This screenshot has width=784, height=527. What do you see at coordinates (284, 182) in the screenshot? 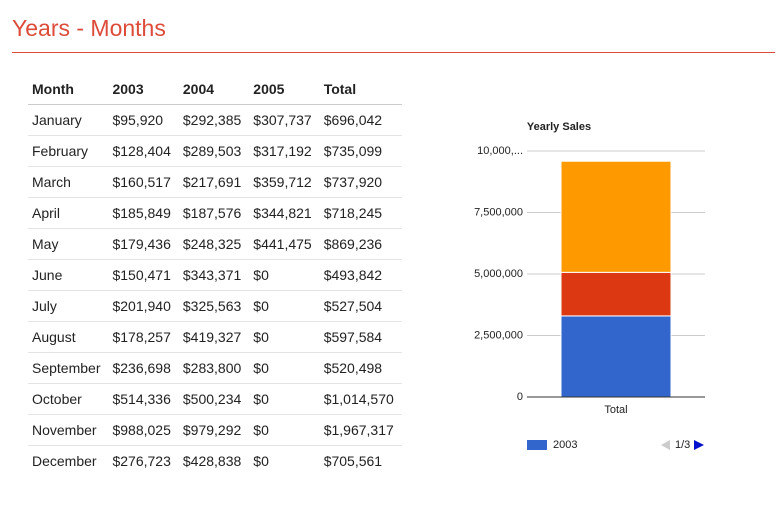
I see `table-cell: $359,712` at bounding box center [284, 182].